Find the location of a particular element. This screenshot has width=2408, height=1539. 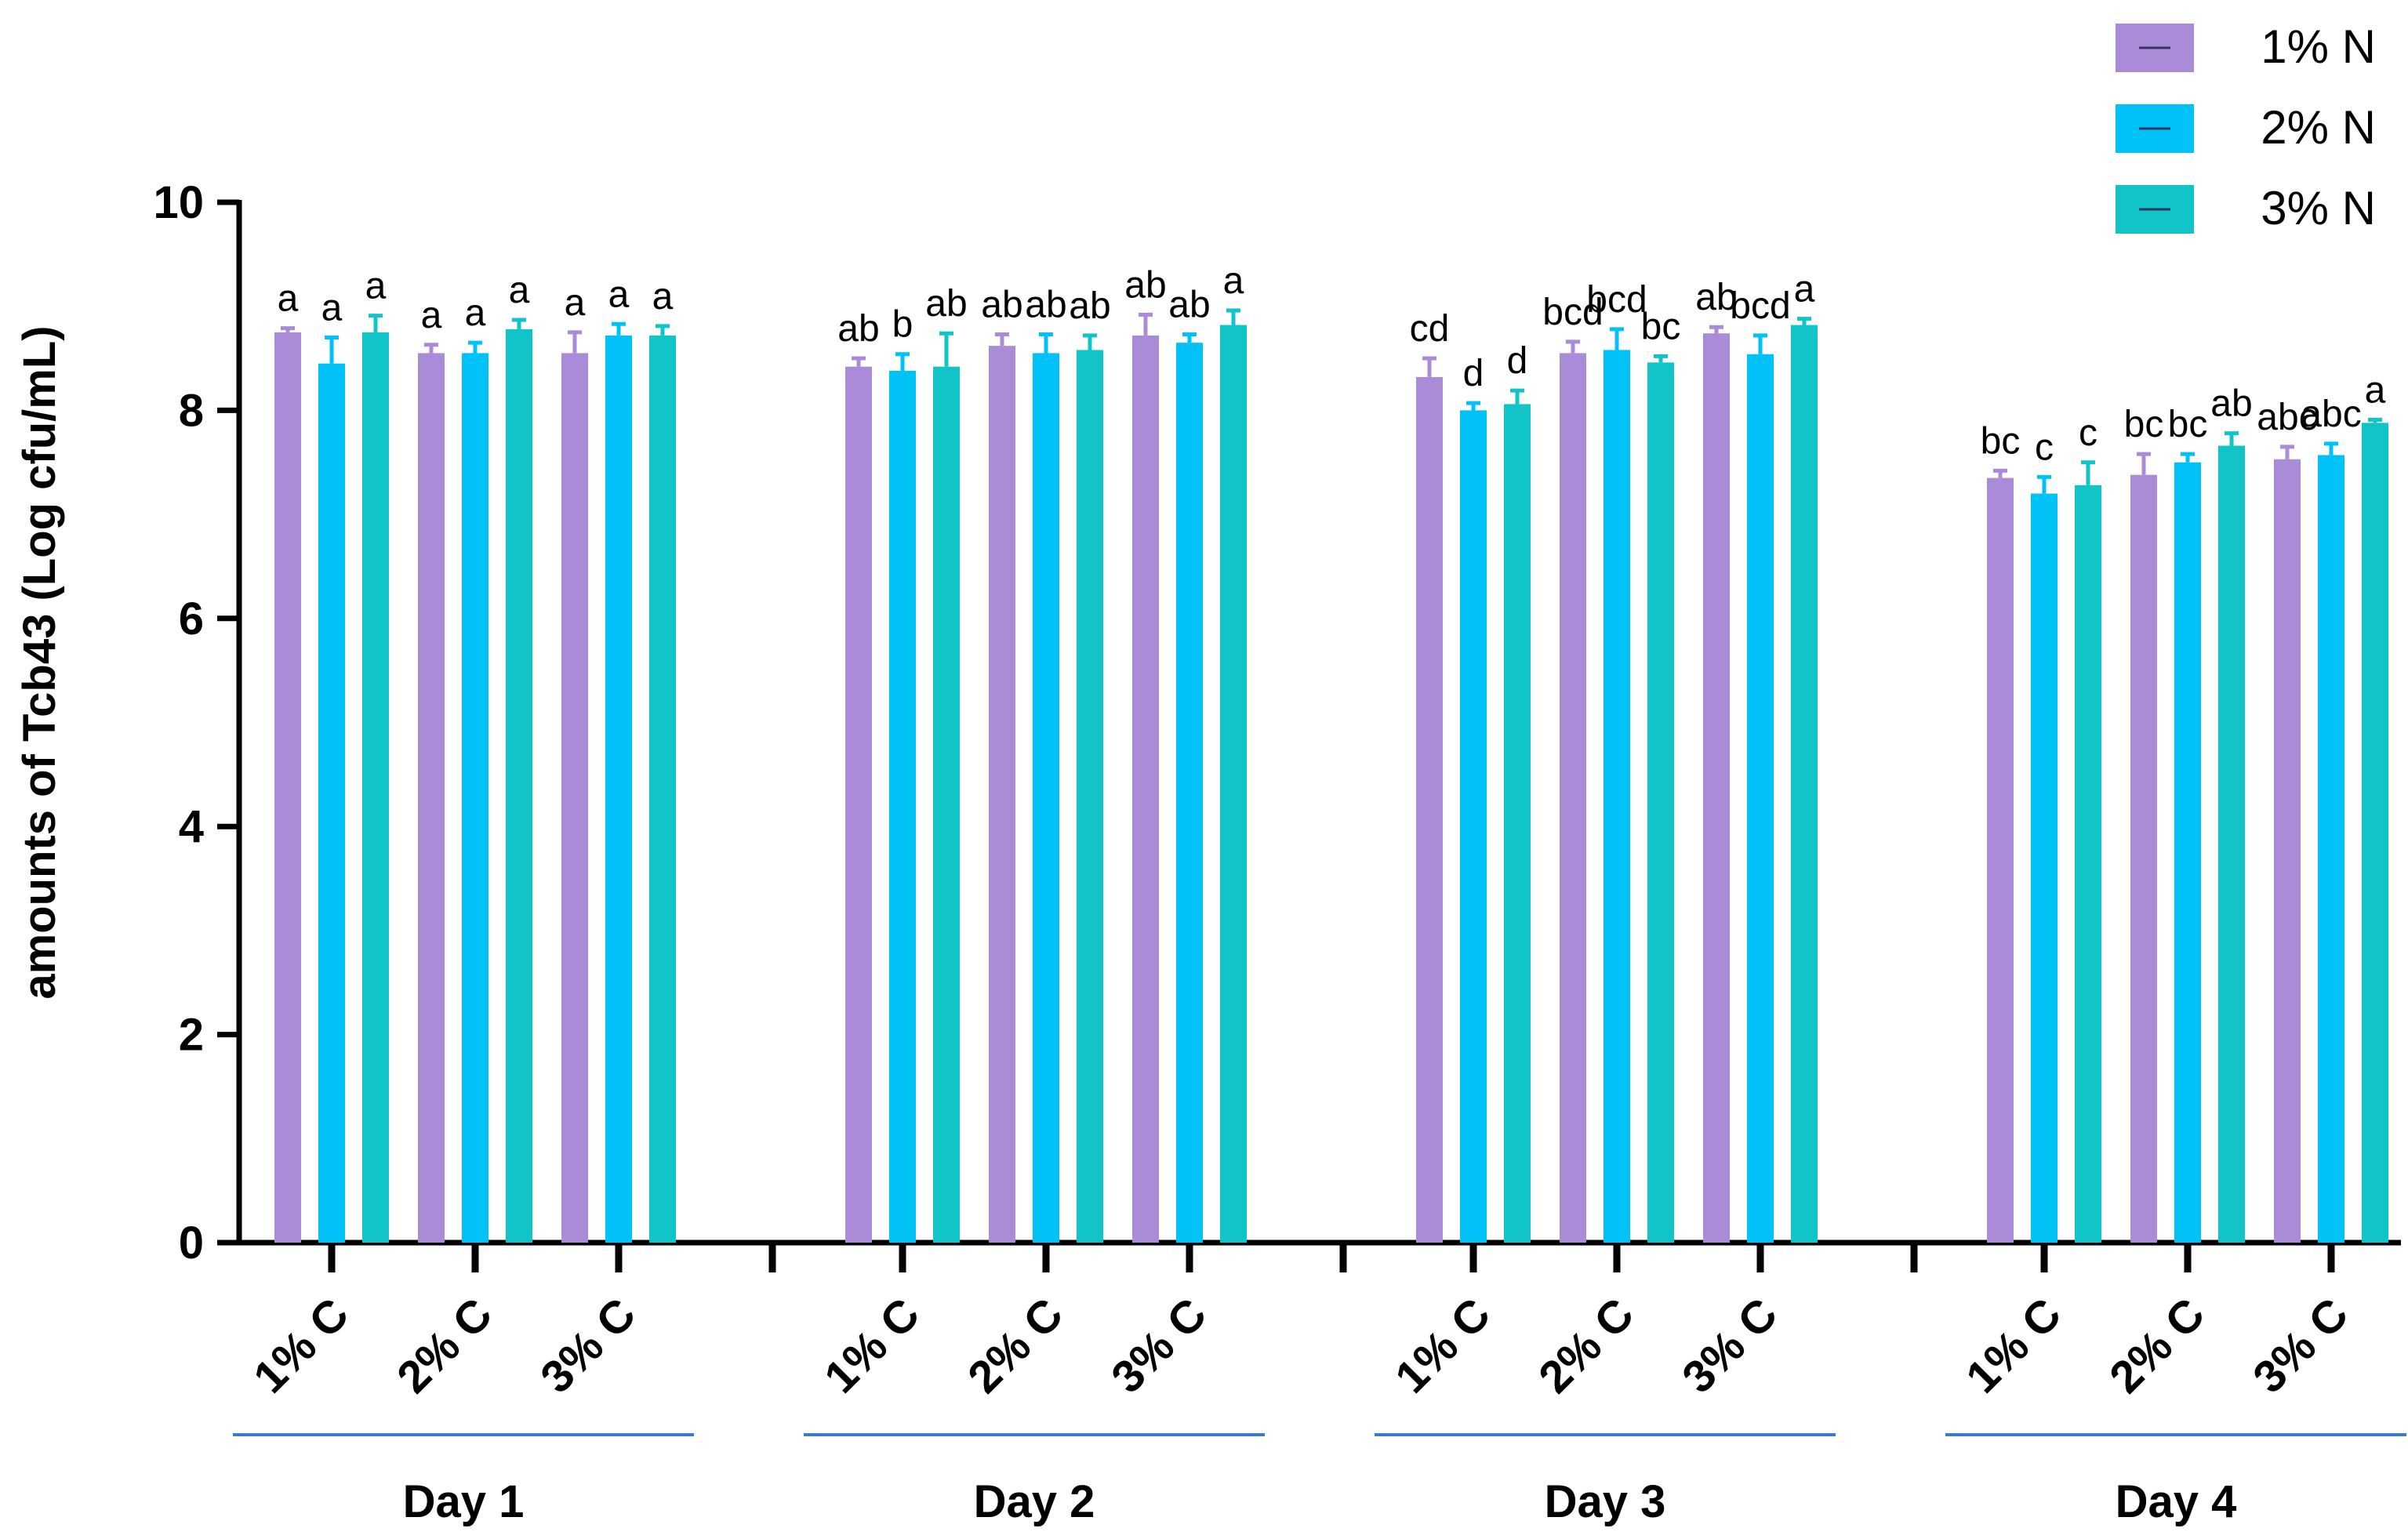

legend: 1% N 2% N 3% N is located at coordinates (2246, 127).